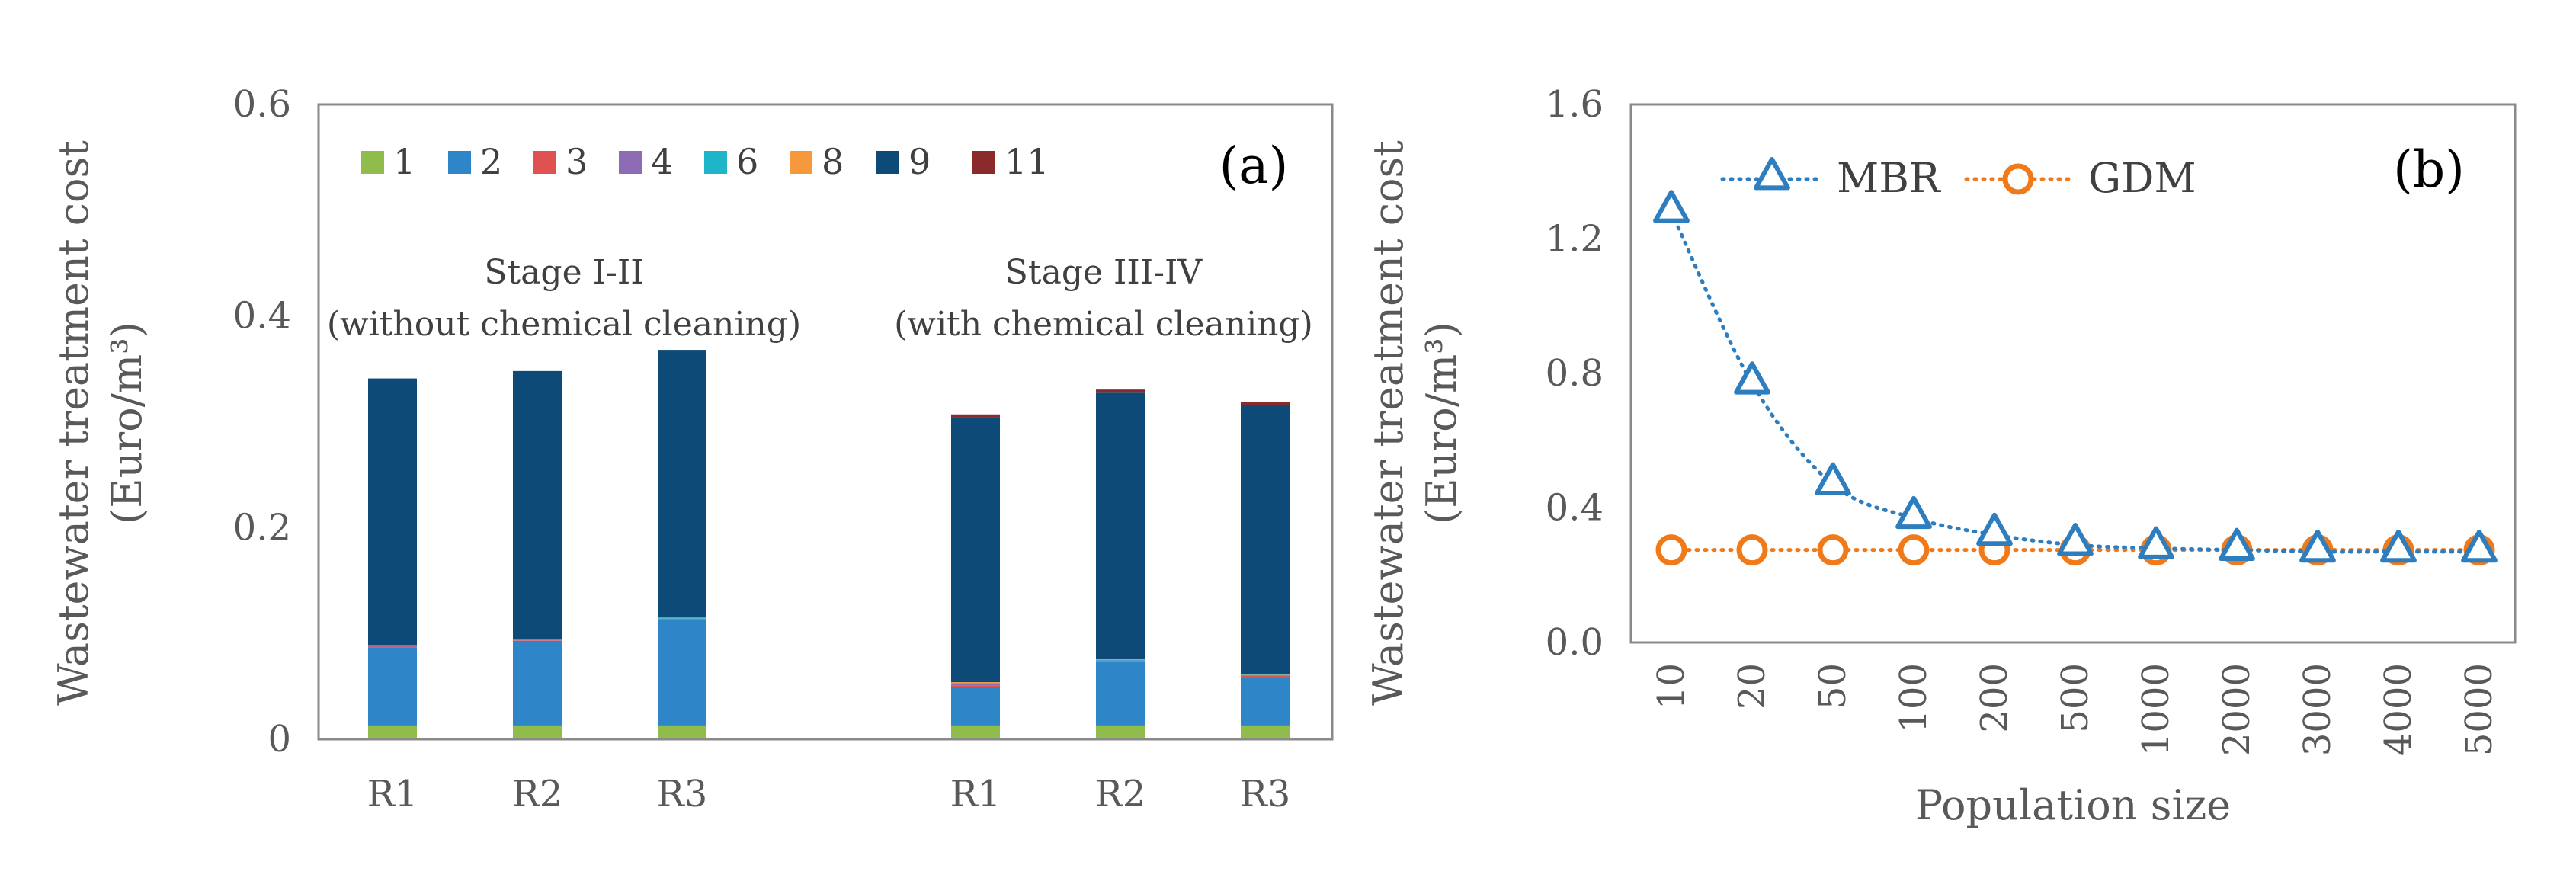  I want to click on a-y-tick-3: 0.6, so click(262, 104).